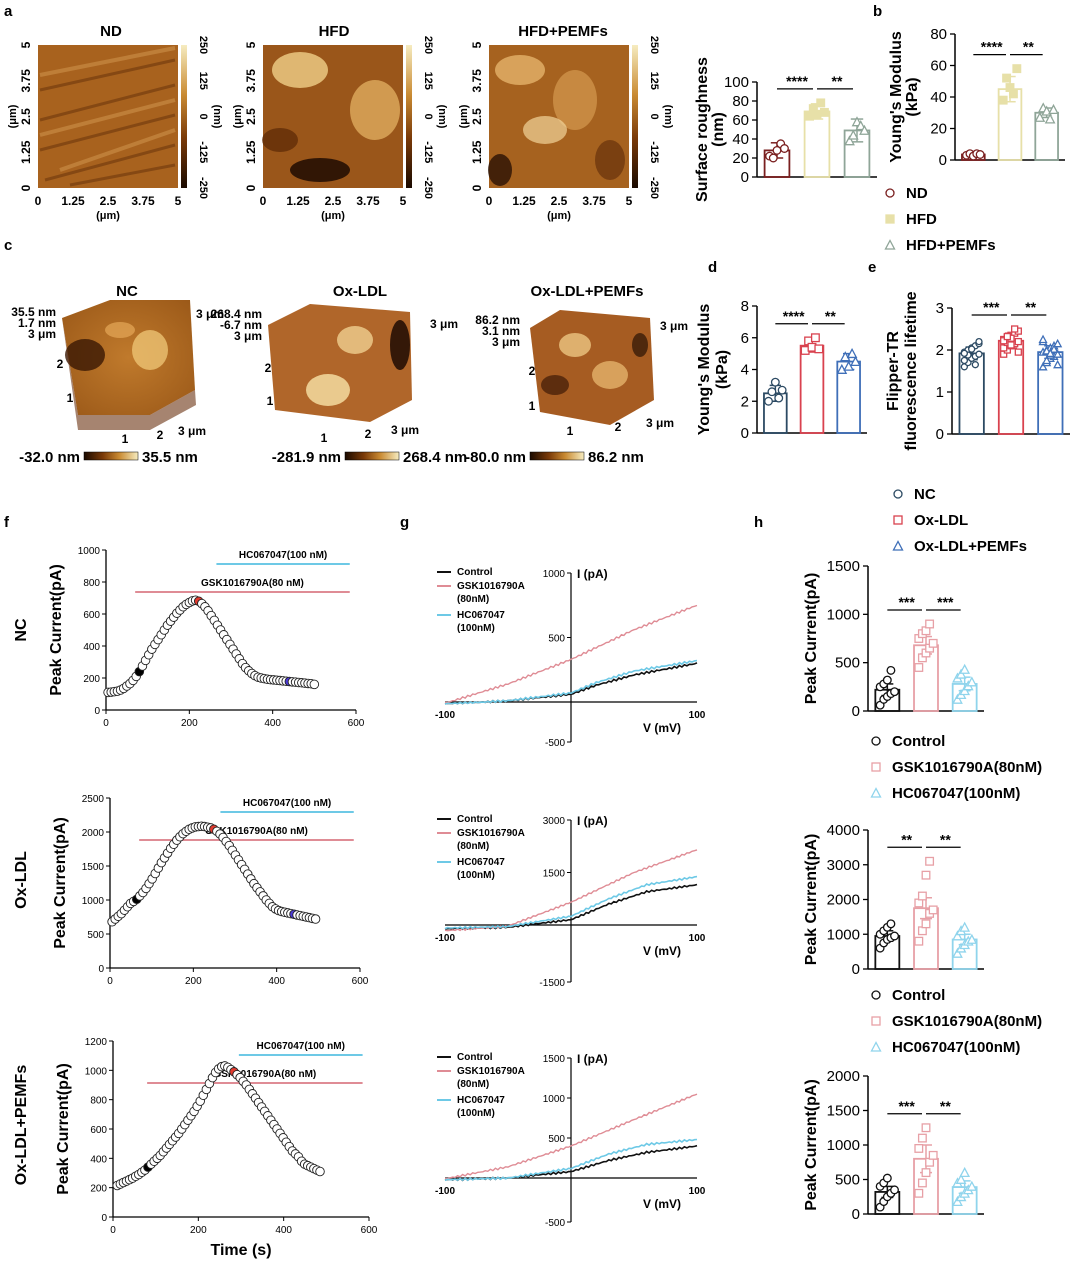  What do you see at coordinates (127, 291) in the screenshot?
I see `afm3d-title: NC` at bounding box center [127, 291].